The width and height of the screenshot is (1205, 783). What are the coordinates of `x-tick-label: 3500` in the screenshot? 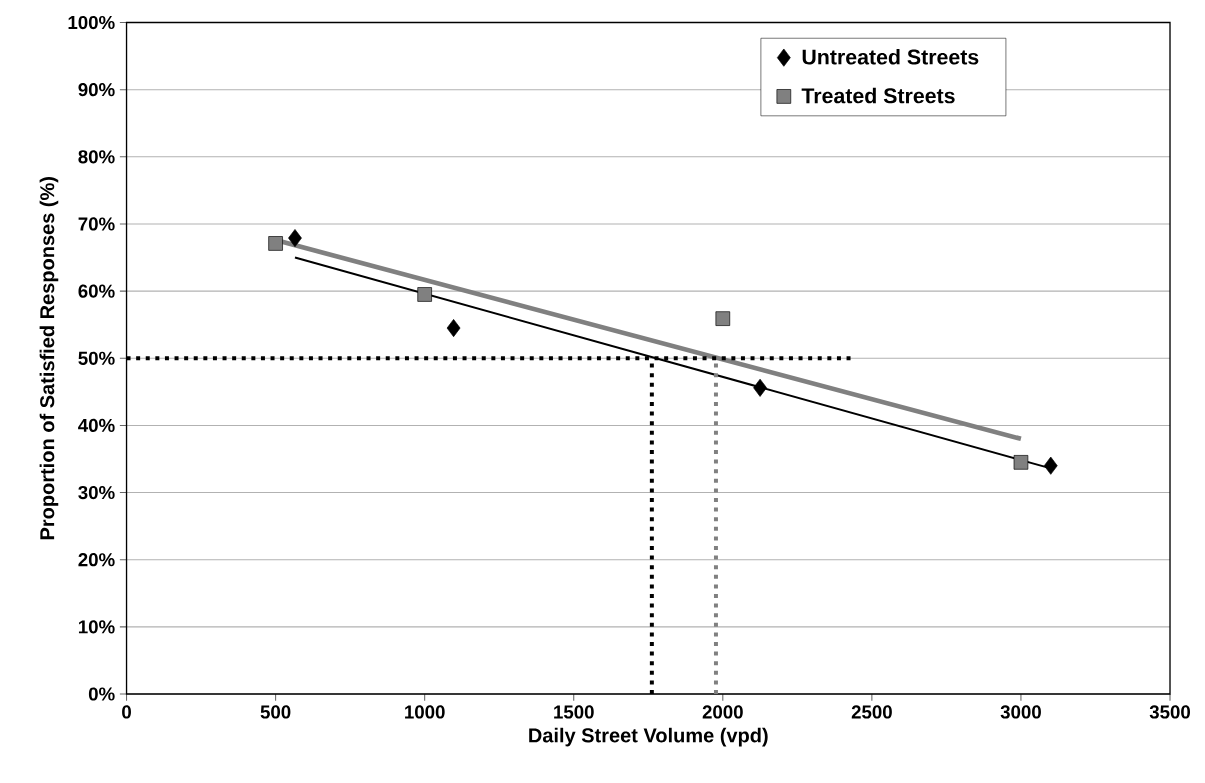 It's located at (1169, 712).